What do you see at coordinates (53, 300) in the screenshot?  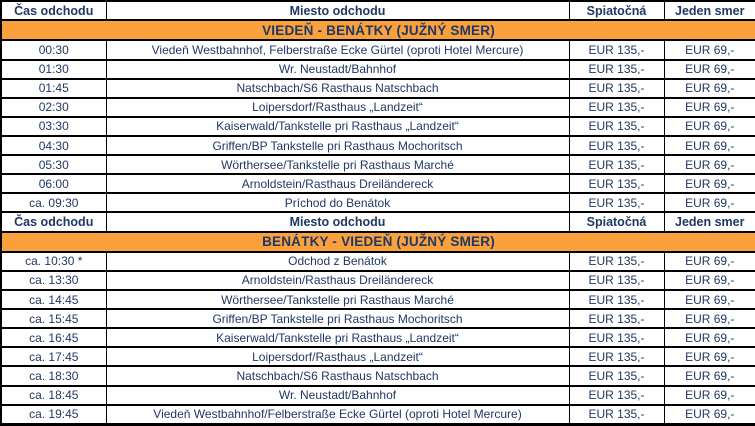 I see `cell-time: ca. 14:45` at bounding box center [53, 300].